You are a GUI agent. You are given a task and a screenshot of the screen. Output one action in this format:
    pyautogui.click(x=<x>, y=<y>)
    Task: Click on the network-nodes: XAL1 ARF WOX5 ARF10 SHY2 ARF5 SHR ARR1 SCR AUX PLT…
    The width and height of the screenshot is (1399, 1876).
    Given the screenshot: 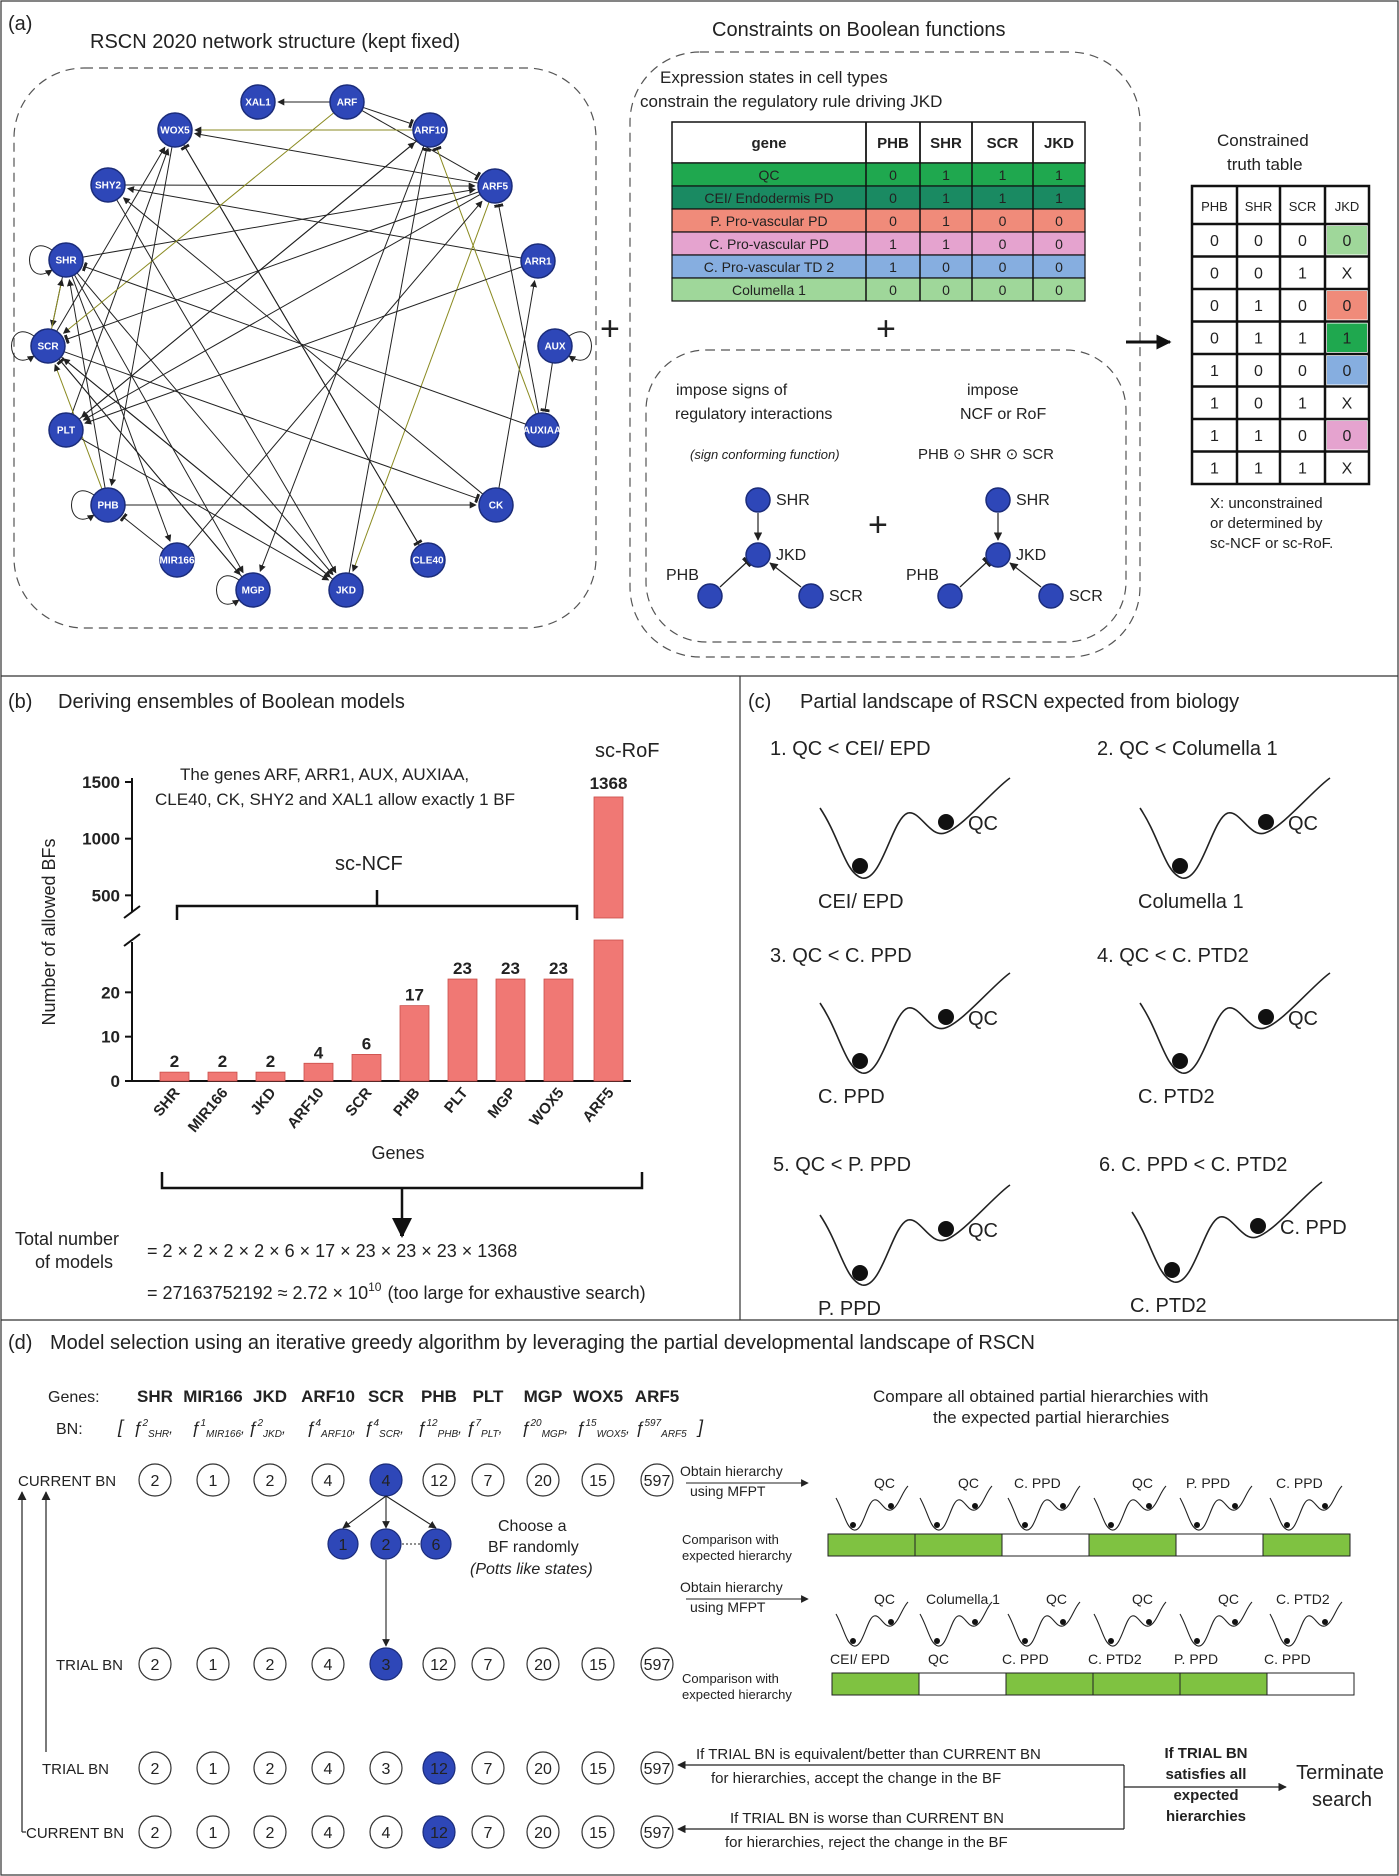 What is the action you would take?
    pyautogui.click(x=301, y=346)
    